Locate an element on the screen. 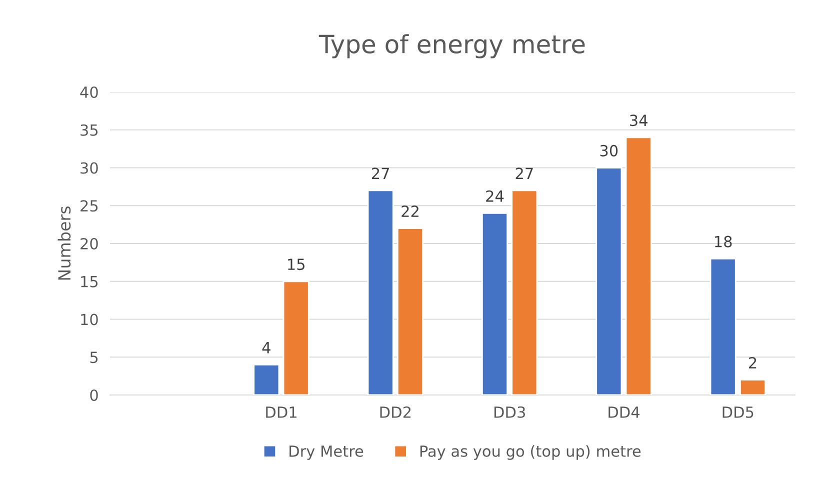  data-label: 22 is located at coordinates (410, 211).